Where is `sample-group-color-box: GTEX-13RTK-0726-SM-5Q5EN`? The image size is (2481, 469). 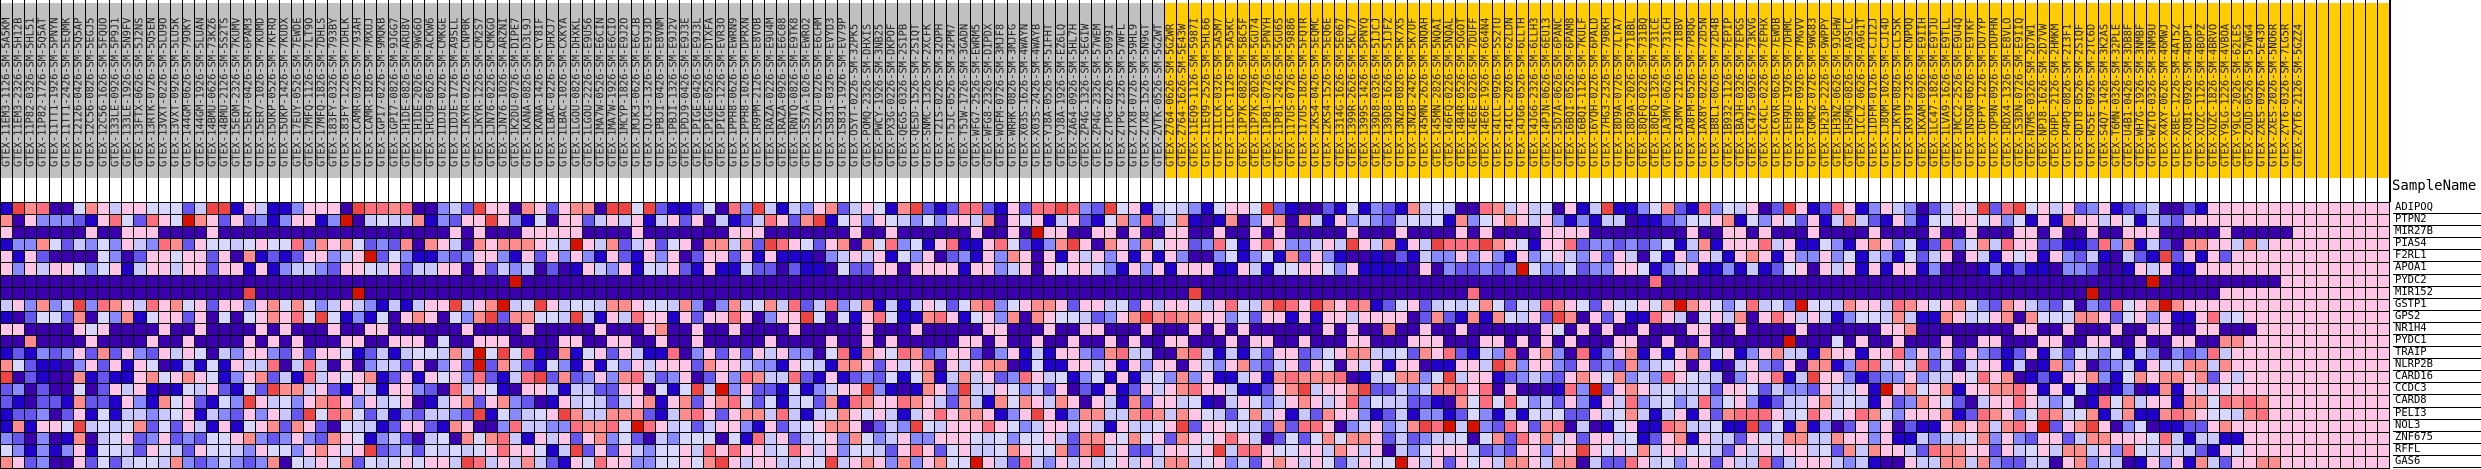
sample-group-color-box: GTEX-13RTK-0726-SM-5Q5EN is located at coordinates (152, 90).